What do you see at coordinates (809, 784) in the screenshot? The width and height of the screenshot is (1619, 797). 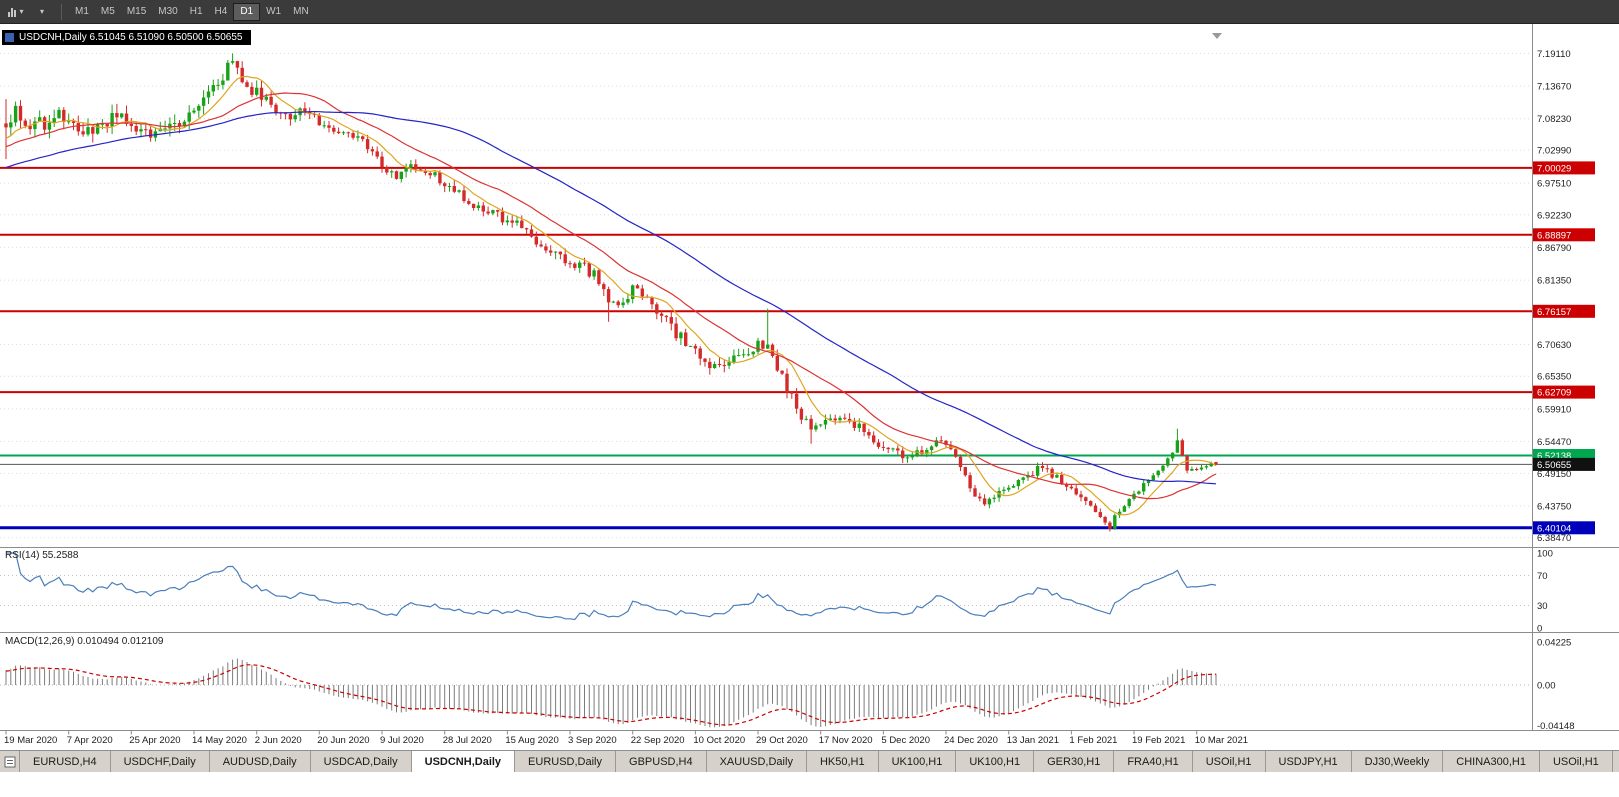 I see `bottom-strip` at bounding box center [809, 784].